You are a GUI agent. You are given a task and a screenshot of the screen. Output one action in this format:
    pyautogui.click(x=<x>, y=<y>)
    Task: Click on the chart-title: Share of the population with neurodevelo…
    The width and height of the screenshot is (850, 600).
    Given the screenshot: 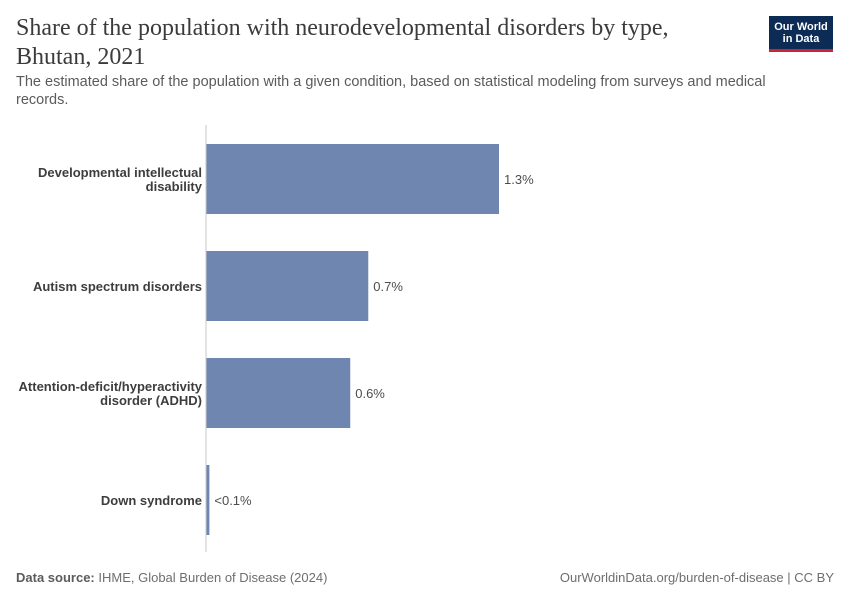 What is the action you would take?
    pyautogui.click(x=342, y=42)
    